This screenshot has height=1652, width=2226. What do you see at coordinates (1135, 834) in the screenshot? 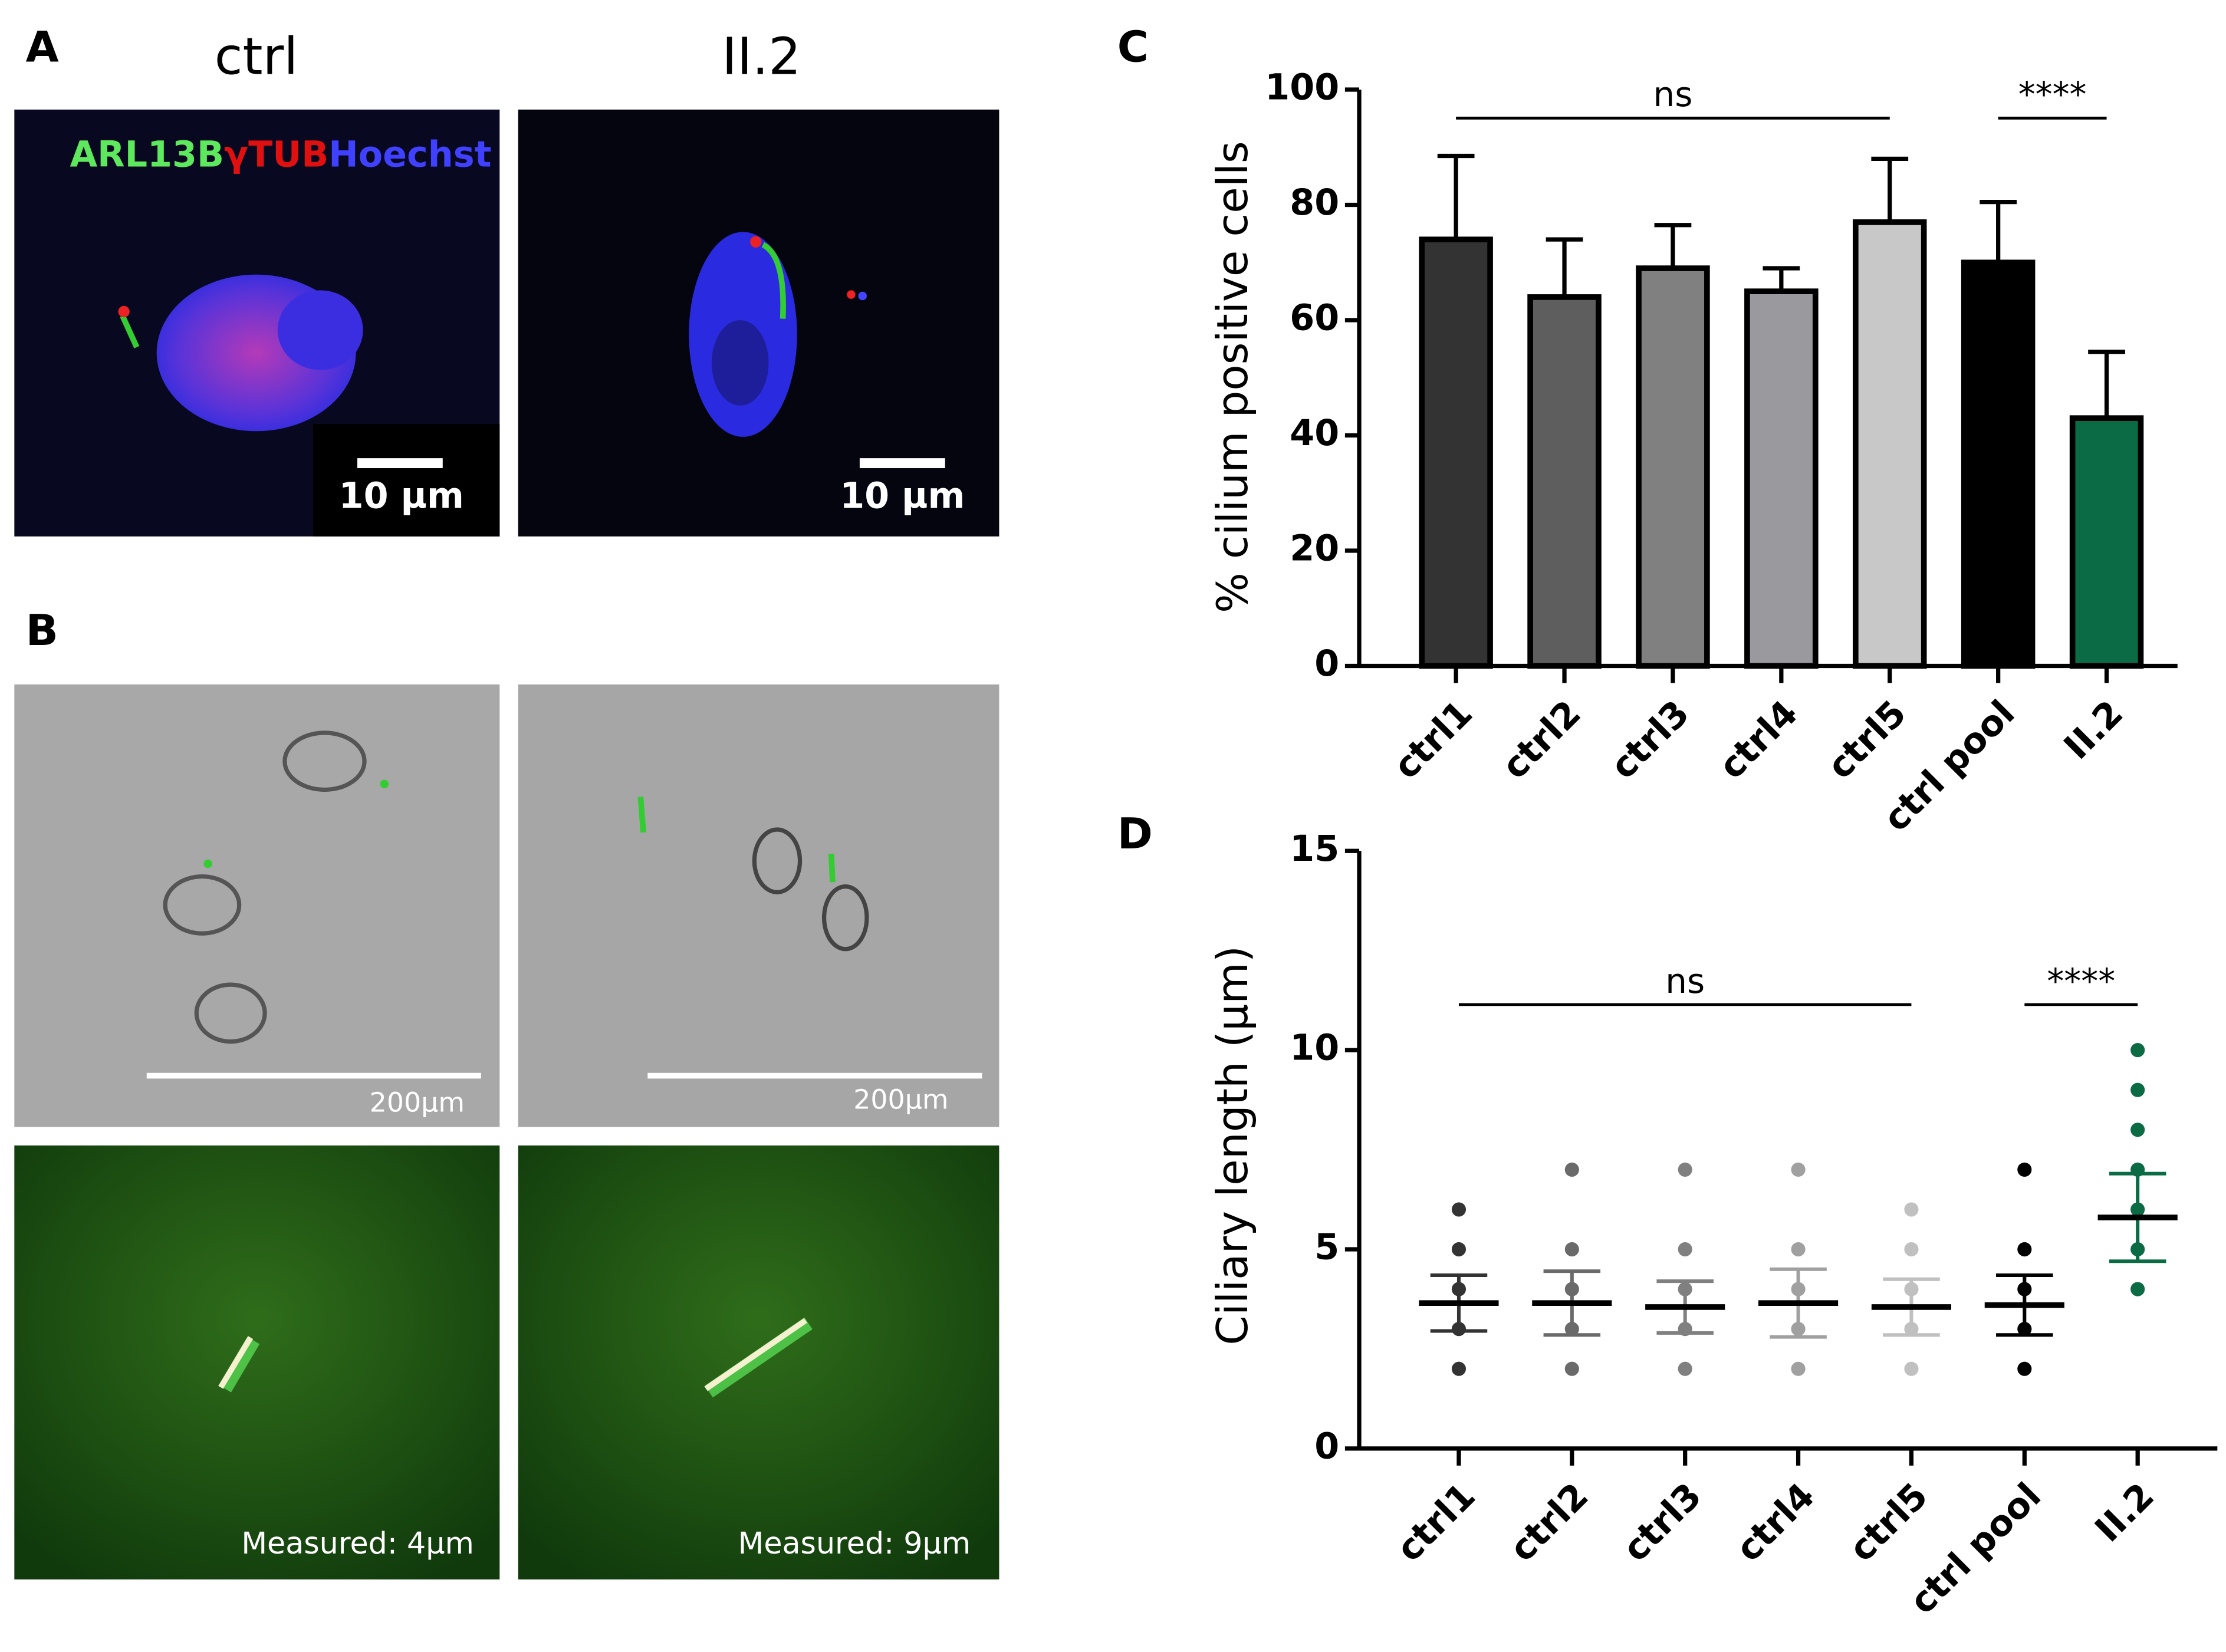
I see `panel-label: D` at bounding box center [1135, 834].